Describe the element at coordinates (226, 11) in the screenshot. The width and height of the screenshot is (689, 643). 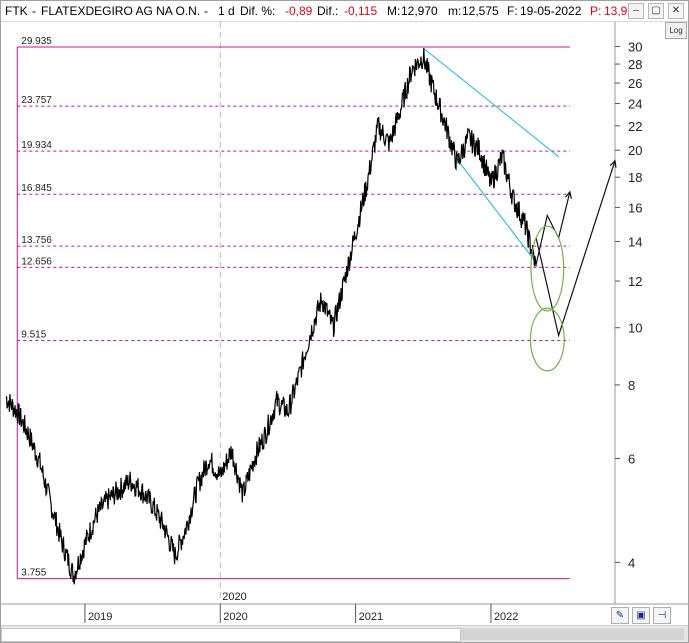
I see `interval: 1 d` at that location.